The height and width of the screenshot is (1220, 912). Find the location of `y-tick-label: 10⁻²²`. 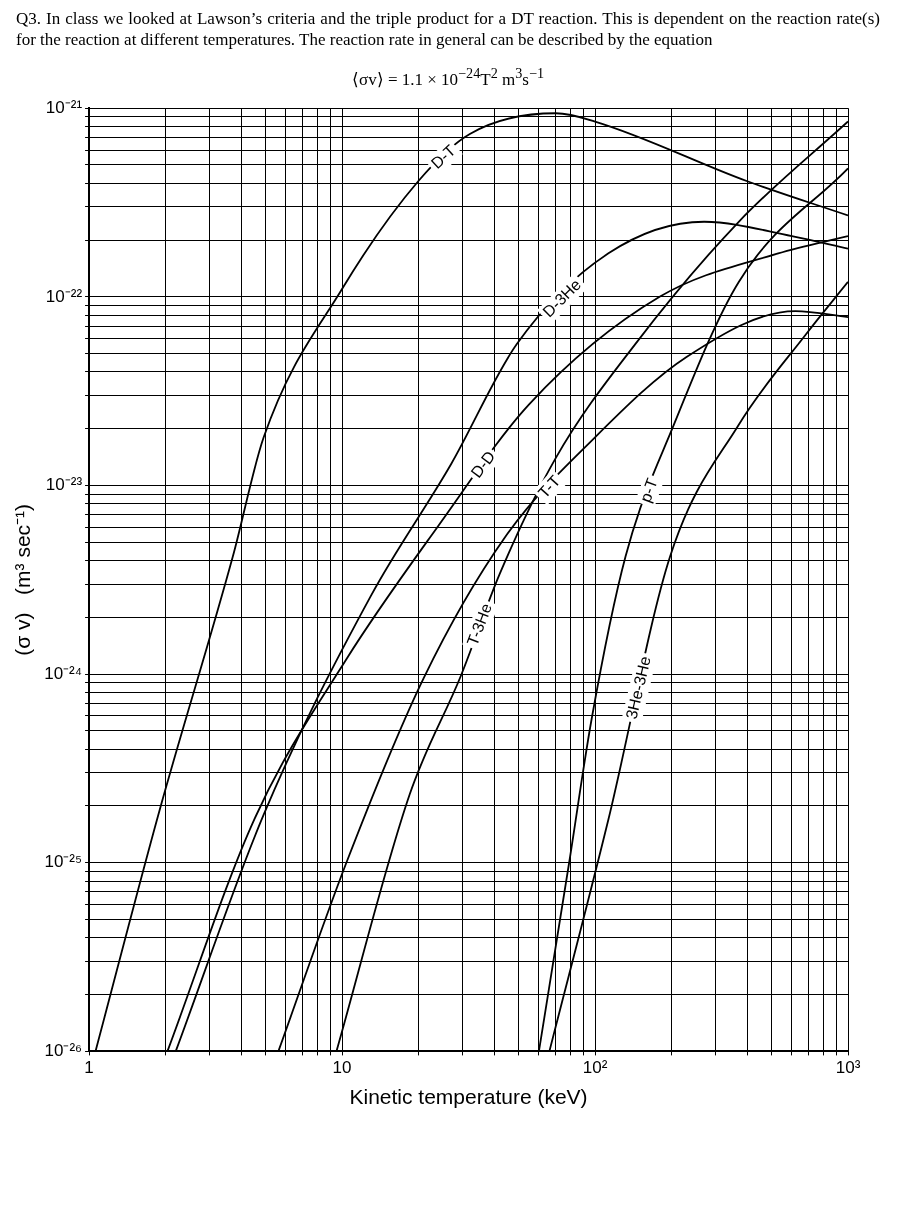

y-tick-label: 10⁻²² is located at coordinates (64, 296).